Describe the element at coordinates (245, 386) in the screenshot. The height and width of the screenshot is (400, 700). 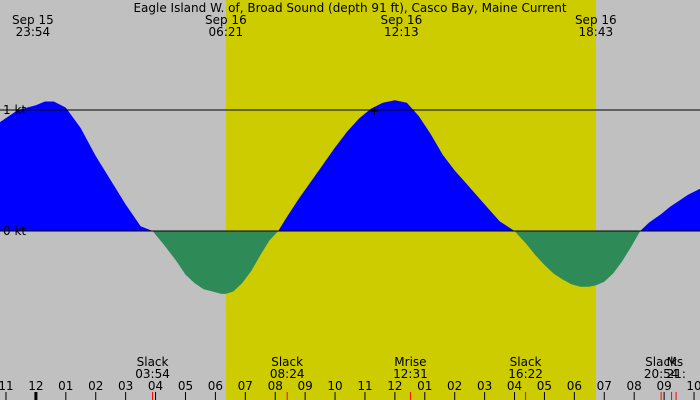
I see `hour-tick-label-8: 07` at that location.